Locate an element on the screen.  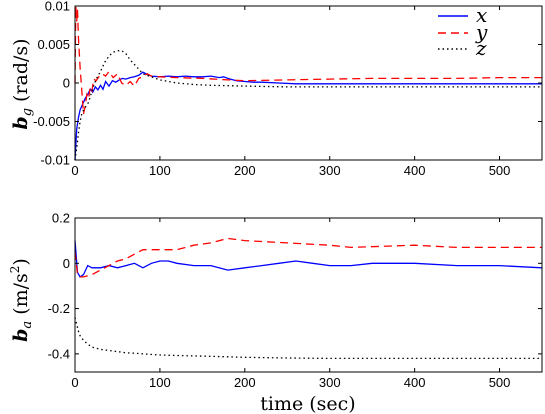
gyro-bias-ylabel: bg(rad/s) is located at coordinates (22, 83).